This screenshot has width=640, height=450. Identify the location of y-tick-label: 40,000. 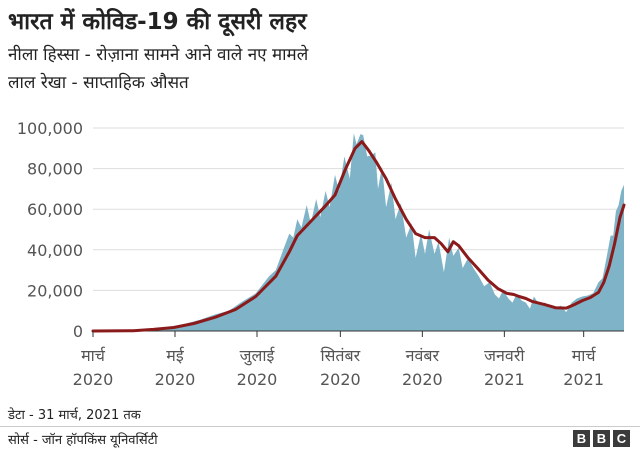
(55, 250).